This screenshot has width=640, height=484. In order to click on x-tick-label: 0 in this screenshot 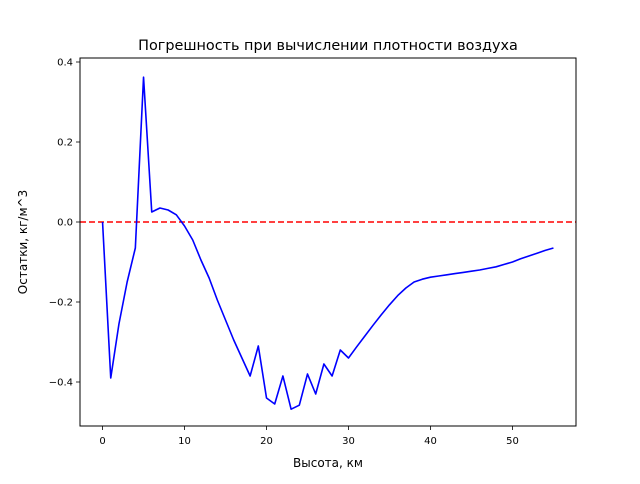, I will do `click(102, 441)`.